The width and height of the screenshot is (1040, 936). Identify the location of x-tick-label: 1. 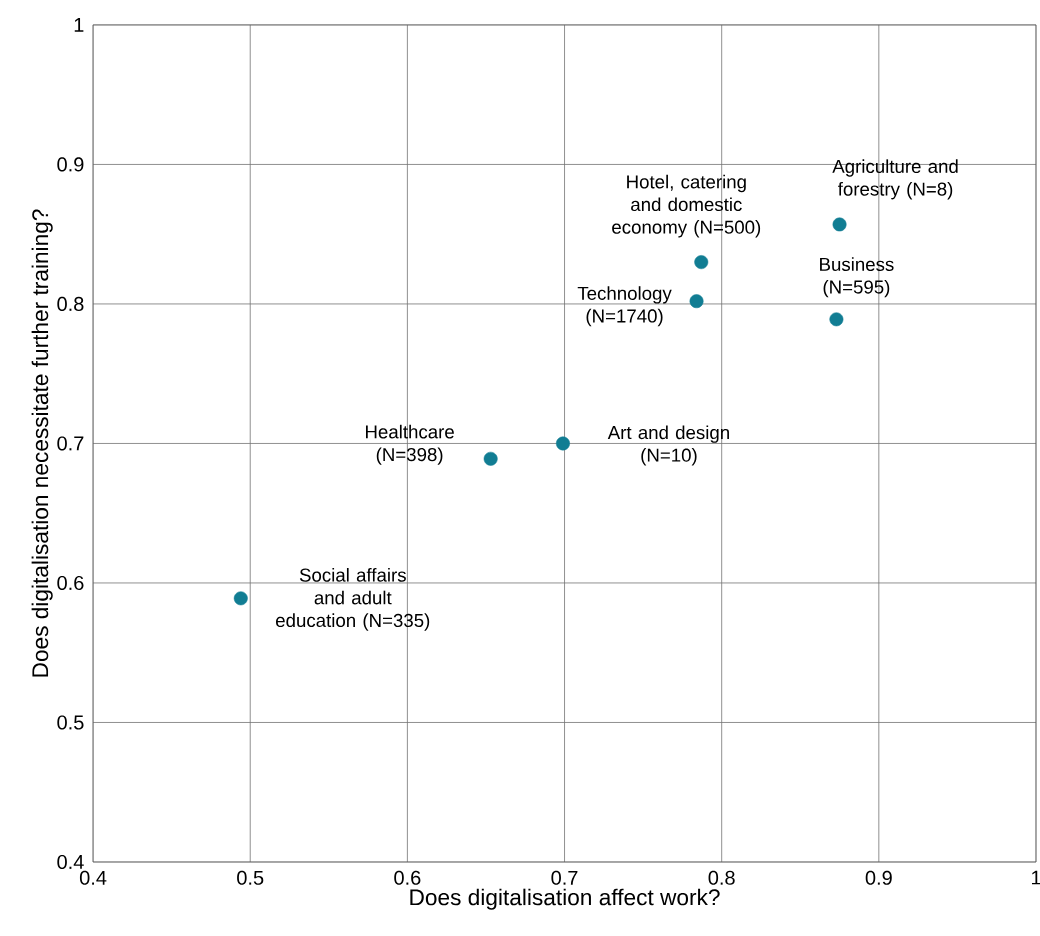
(1035, 877).